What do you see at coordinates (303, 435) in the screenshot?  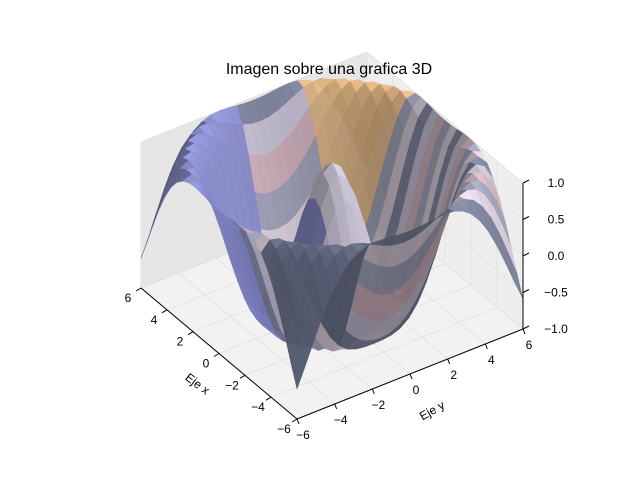 I see `y-tick-label: −6` at bounding box center [303, 435].